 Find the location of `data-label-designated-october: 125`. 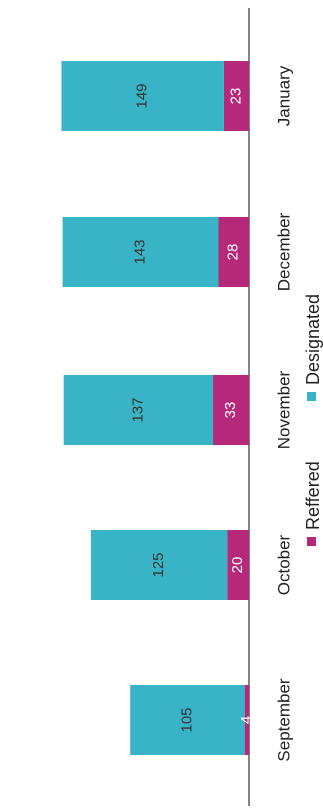

data-label-designated-october: 125 is located at coordinates (158, 564).